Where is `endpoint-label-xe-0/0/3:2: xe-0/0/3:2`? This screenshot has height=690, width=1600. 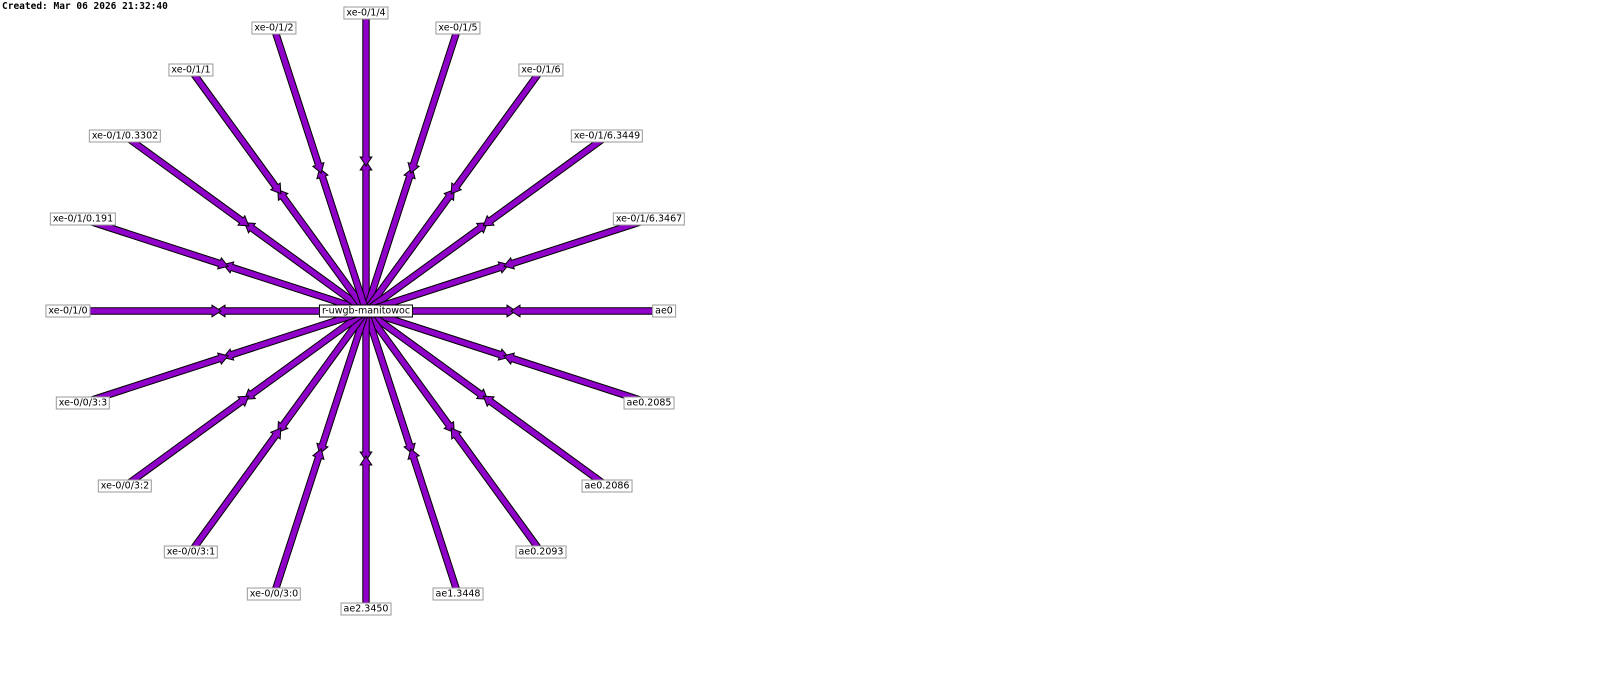
endpoint-label-xe-0/0/3:2: xe-0/0/3:2 is located at coordinates (125, 486).